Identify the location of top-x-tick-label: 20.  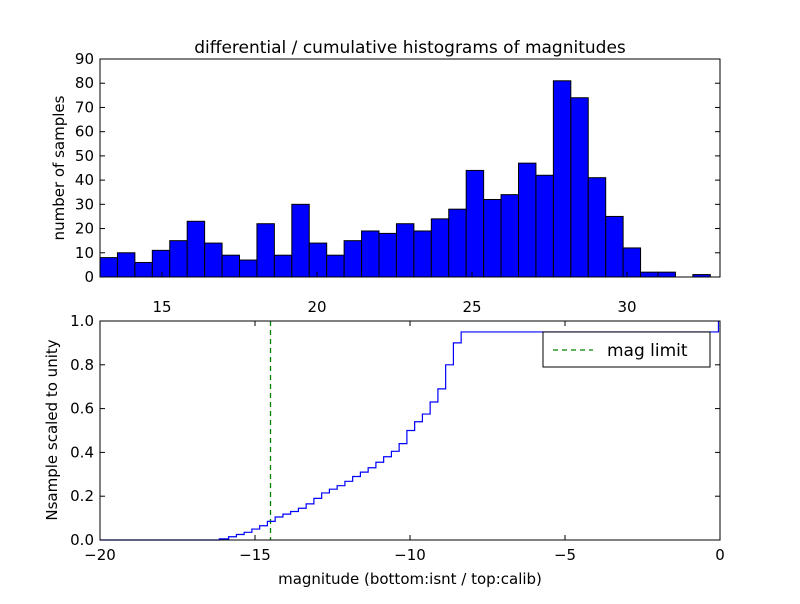
(316, 307).